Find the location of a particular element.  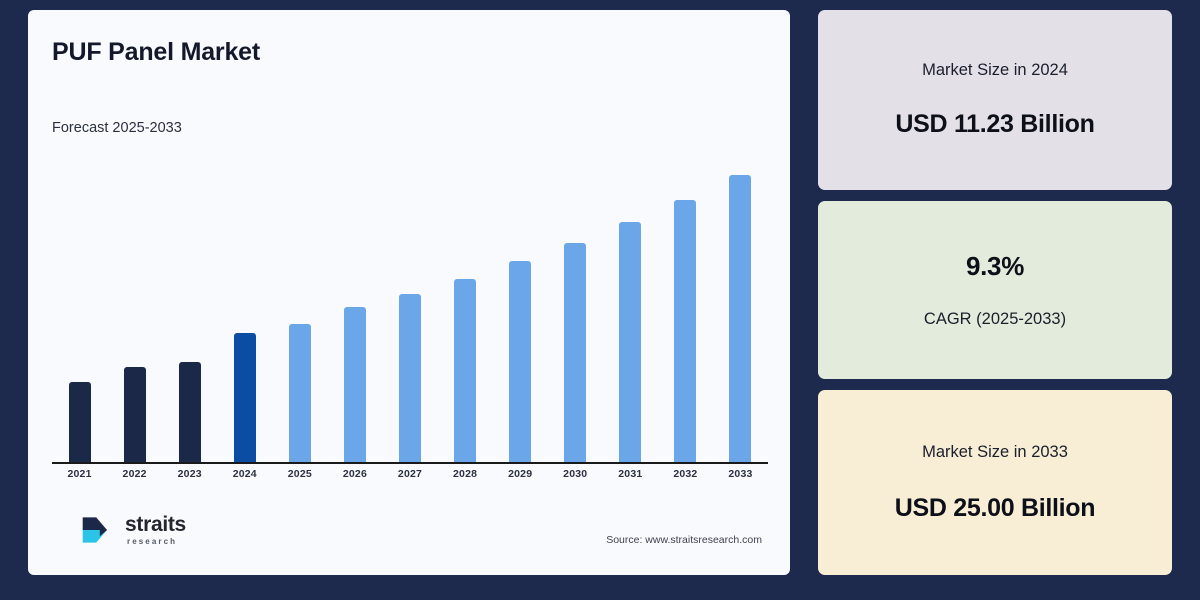

x-label-2029: 2029 is located at coordinates (520, 474).